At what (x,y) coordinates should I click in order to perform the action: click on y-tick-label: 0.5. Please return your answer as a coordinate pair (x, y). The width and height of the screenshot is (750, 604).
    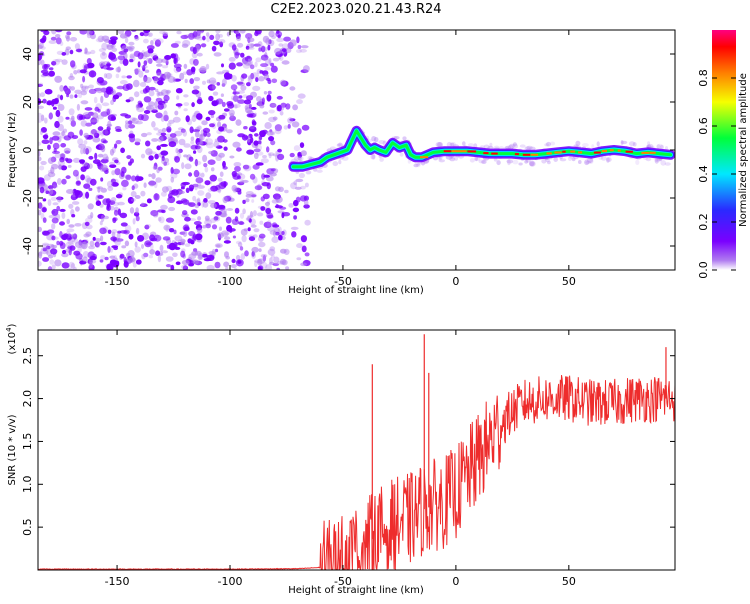
    Looking at the image, I should click on (27, 527).